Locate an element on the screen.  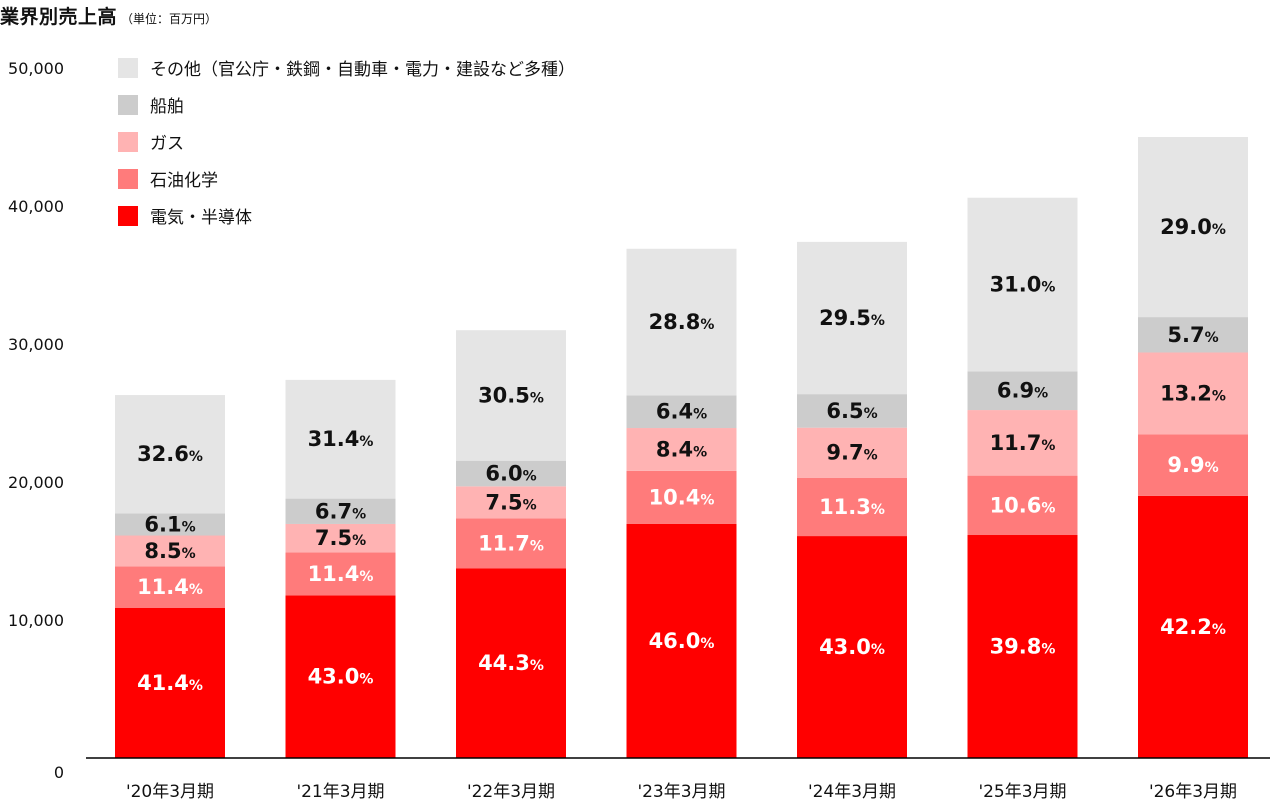
data-label: 41.4% is located at coordinates (170, 683).